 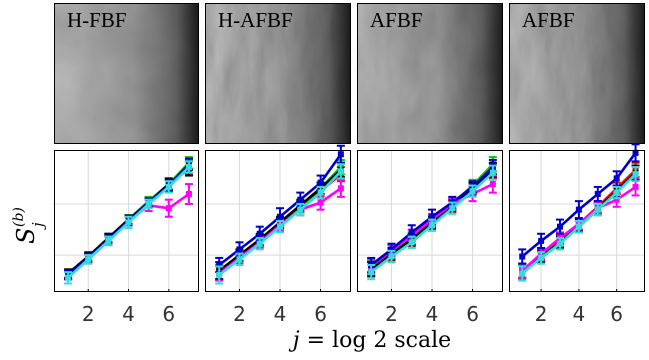 I want to click on y-label-sub: j, so click(x=38, y=226).